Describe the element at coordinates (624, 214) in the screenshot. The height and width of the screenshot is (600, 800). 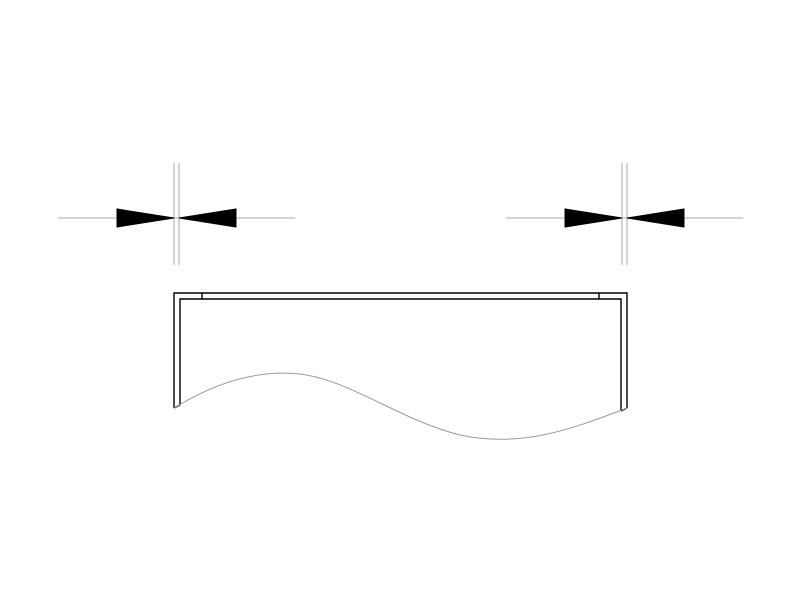
I see `right-dimension-marker` at that location.